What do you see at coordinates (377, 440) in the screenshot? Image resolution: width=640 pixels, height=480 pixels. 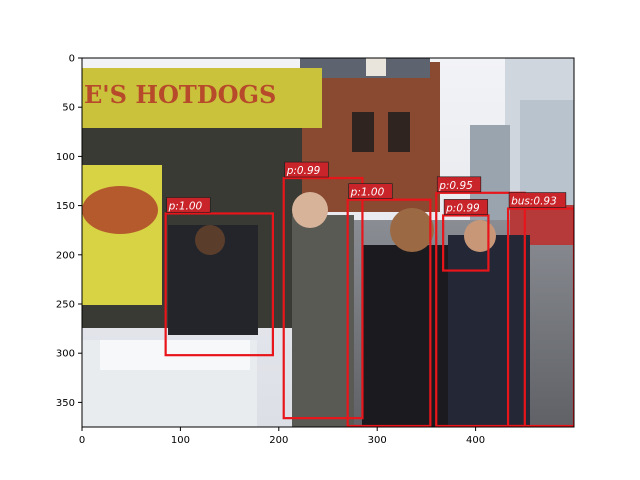 I see `x-tick-label: 300` at bounding box center [377, 440].